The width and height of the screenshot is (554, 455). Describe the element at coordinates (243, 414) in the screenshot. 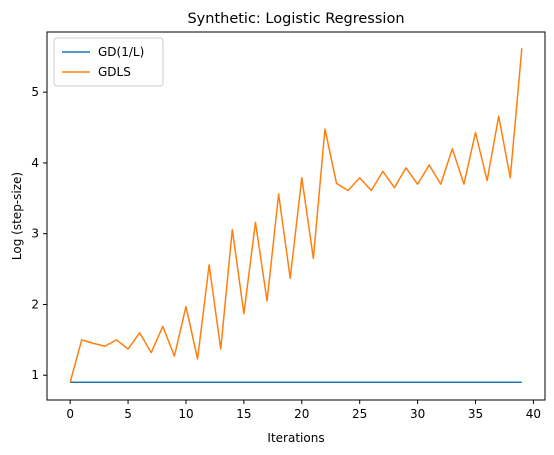

I see `x-tick-label: 15` at that location.